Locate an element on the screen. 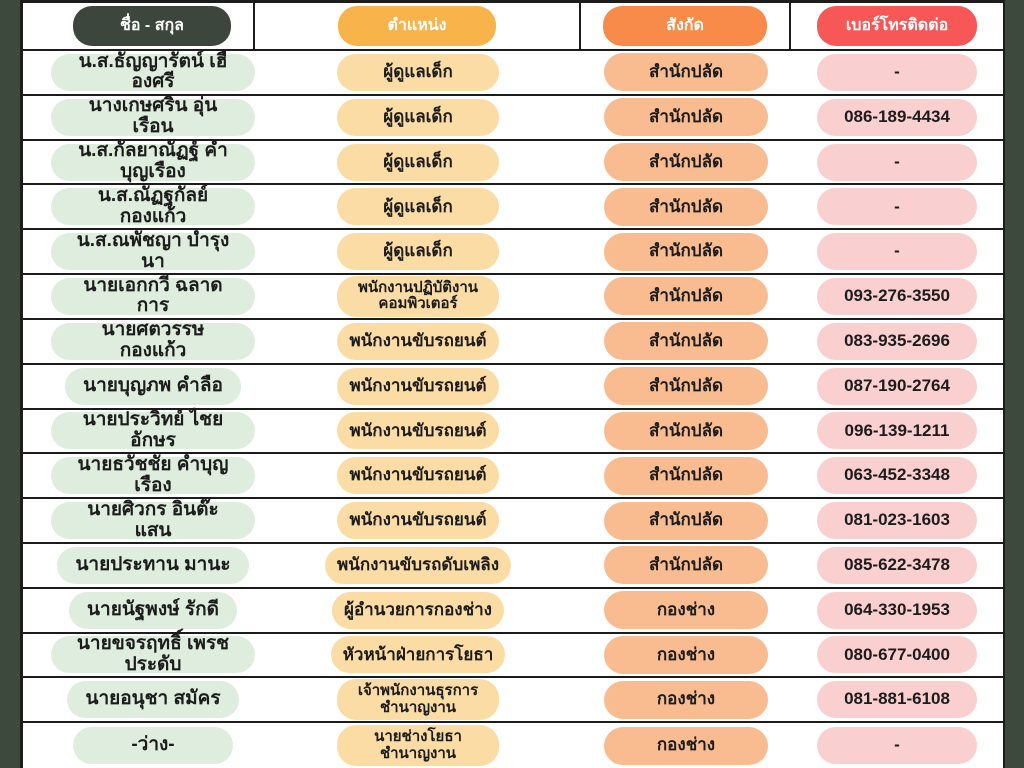 This screenshot has width=1024, height=768. name-cell: นายเอกกวี ฉลาดการ is located at coordinates (139, 296).